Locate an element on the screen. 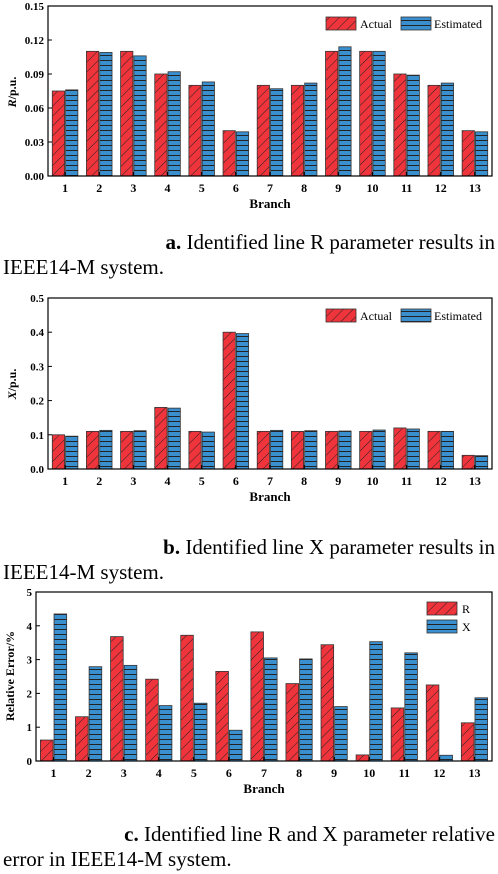 This screenshot has width=498, height=874. x-tick-label-4: 4 is located at coordinates (168, 188).